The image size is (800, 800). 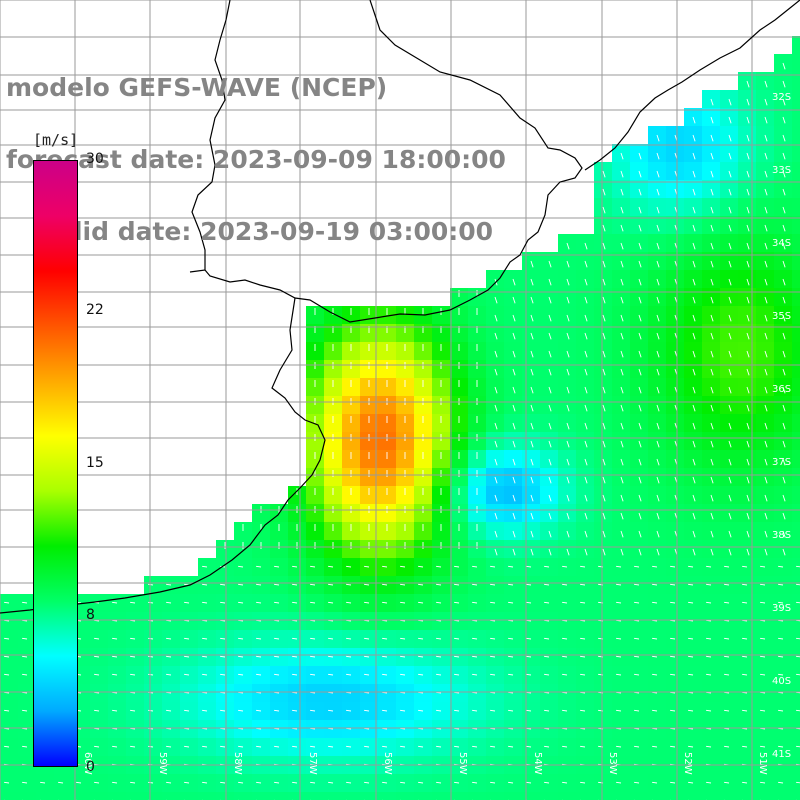 What do you see at coordinates (56, 140) in the screenshot?
I see `colorbar-unit: [m/s]` at bounding box center [56, 140].